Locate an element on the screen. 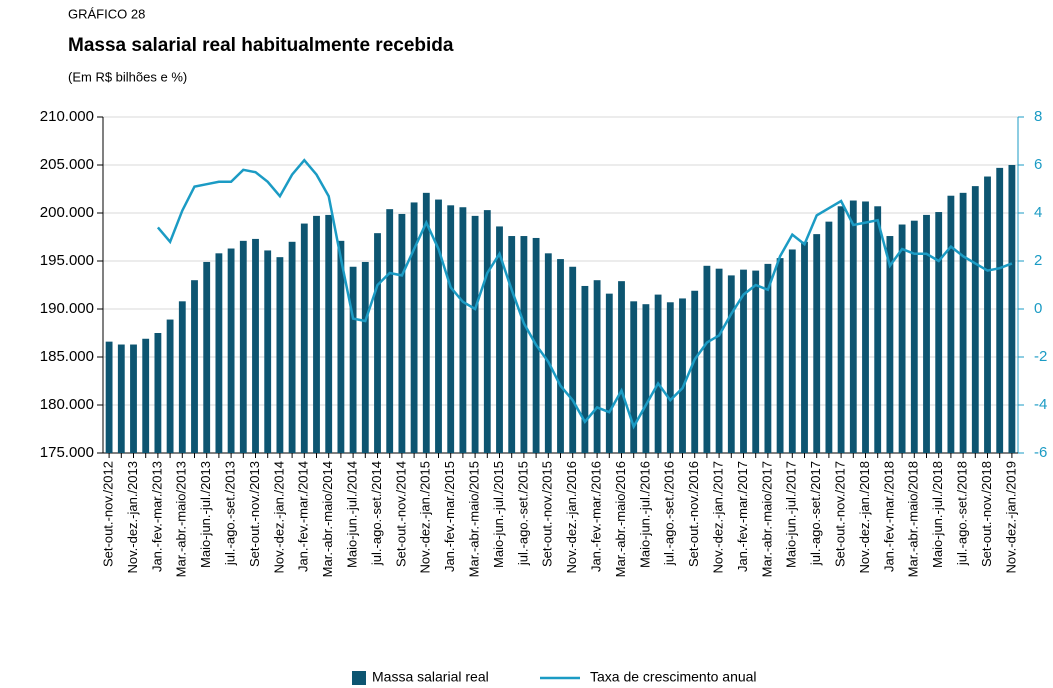  chart-subtitle: (Em R$ bilhões e %) is located at coordinates (127, 76).